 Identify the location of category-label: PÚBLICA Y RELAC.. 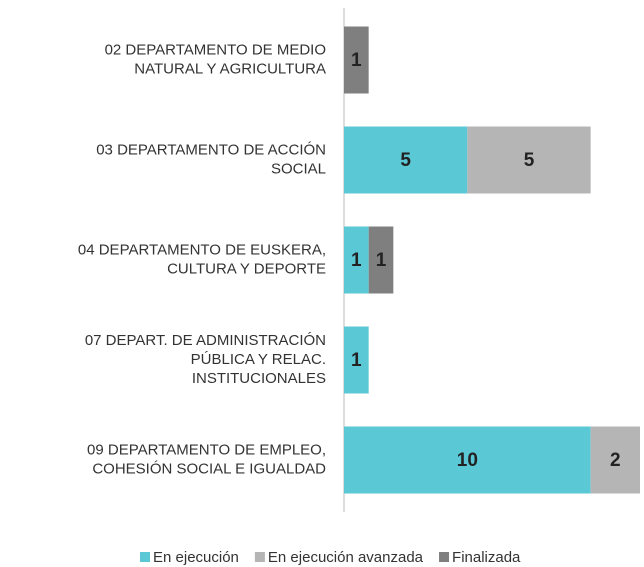
(258, 359).